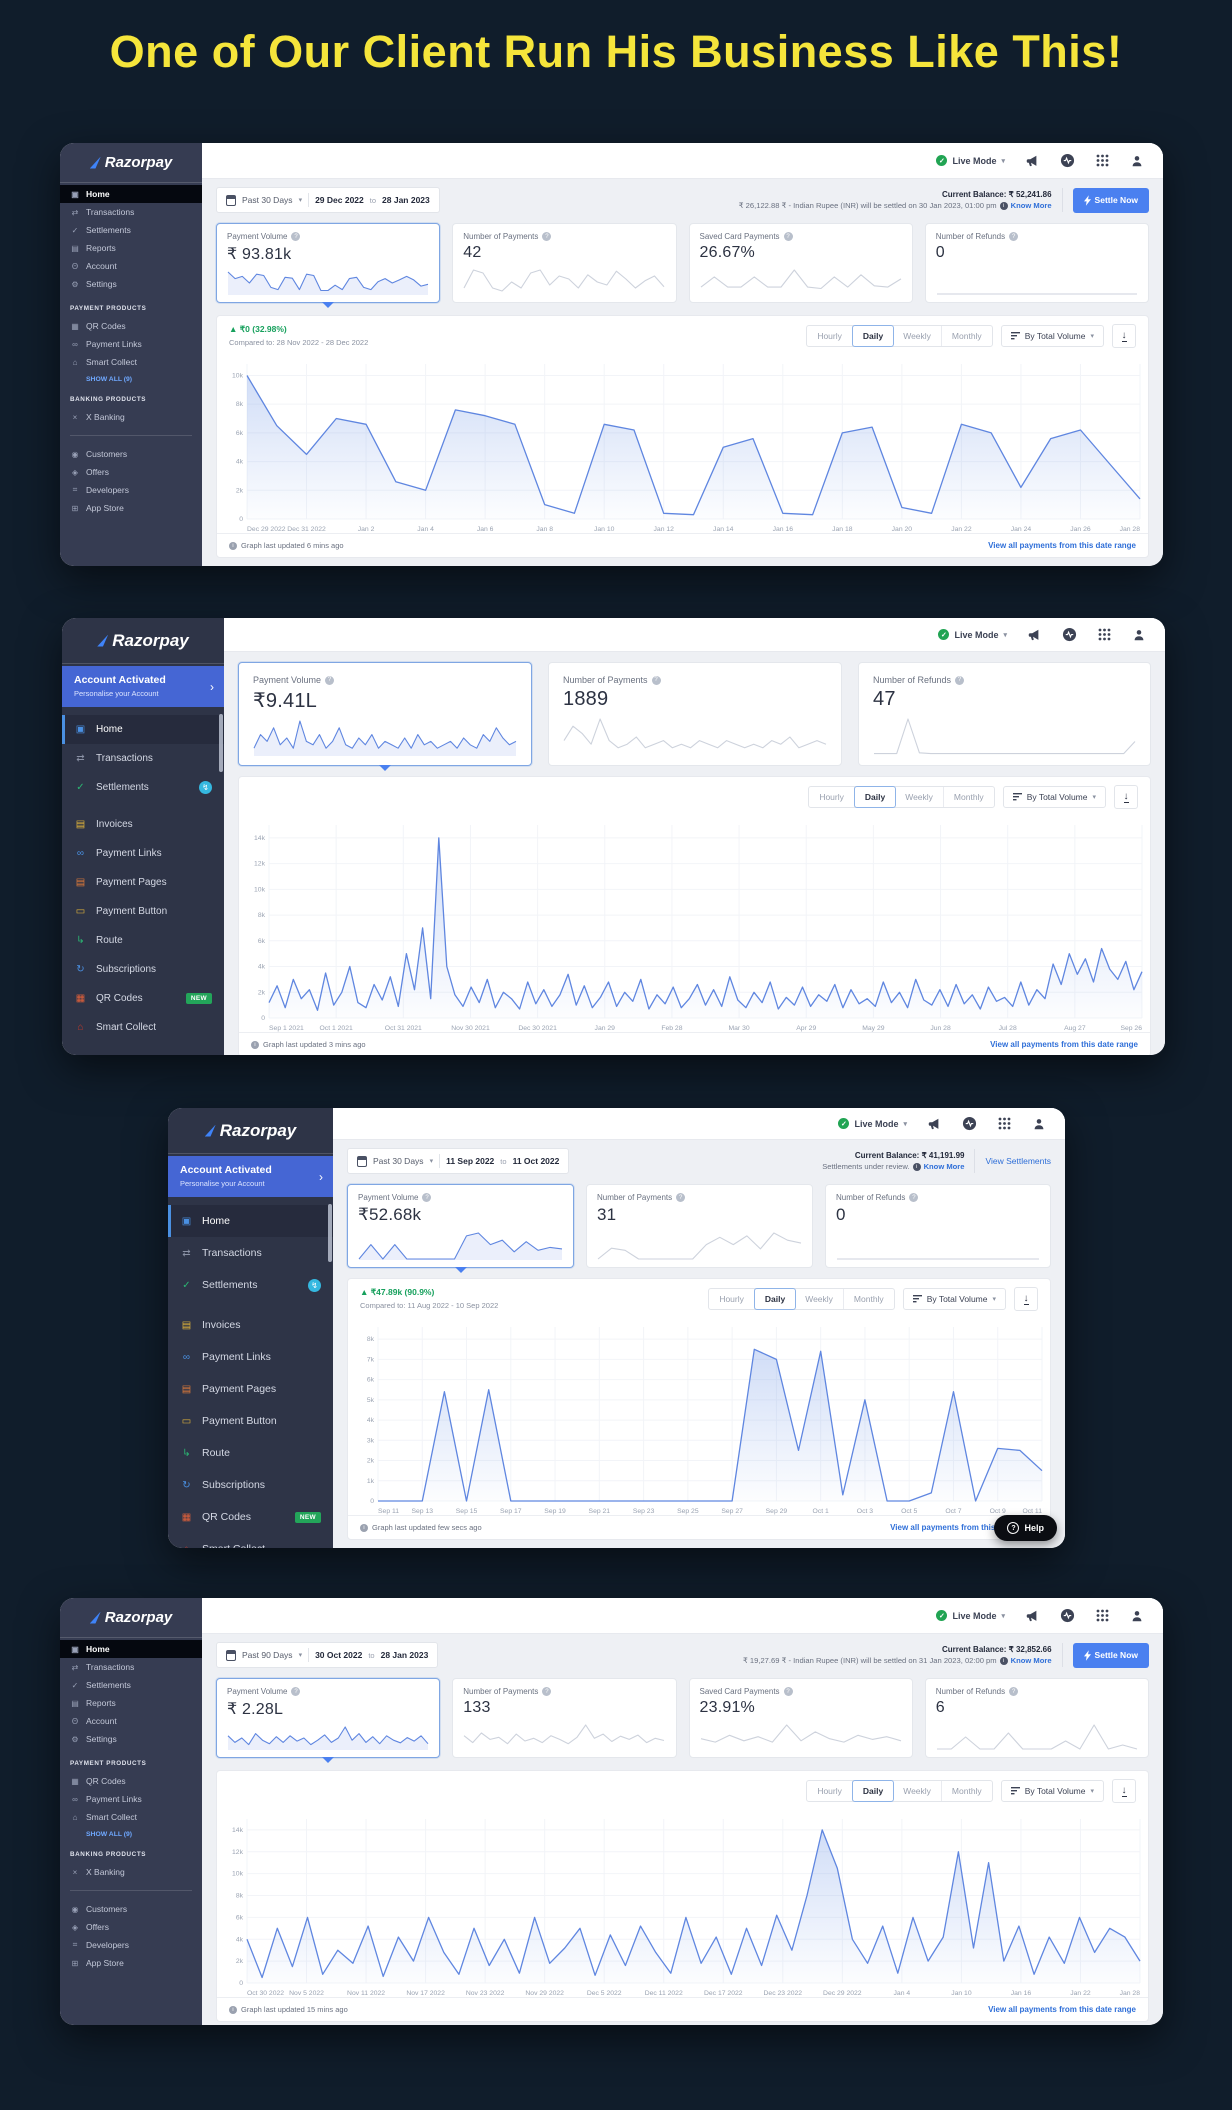 This screenshot has width=1232, height=2110. Describe the element at coordinates (695, 714) in the screenshot. I see `stat-card: Number of Payments? 1889` at that location.